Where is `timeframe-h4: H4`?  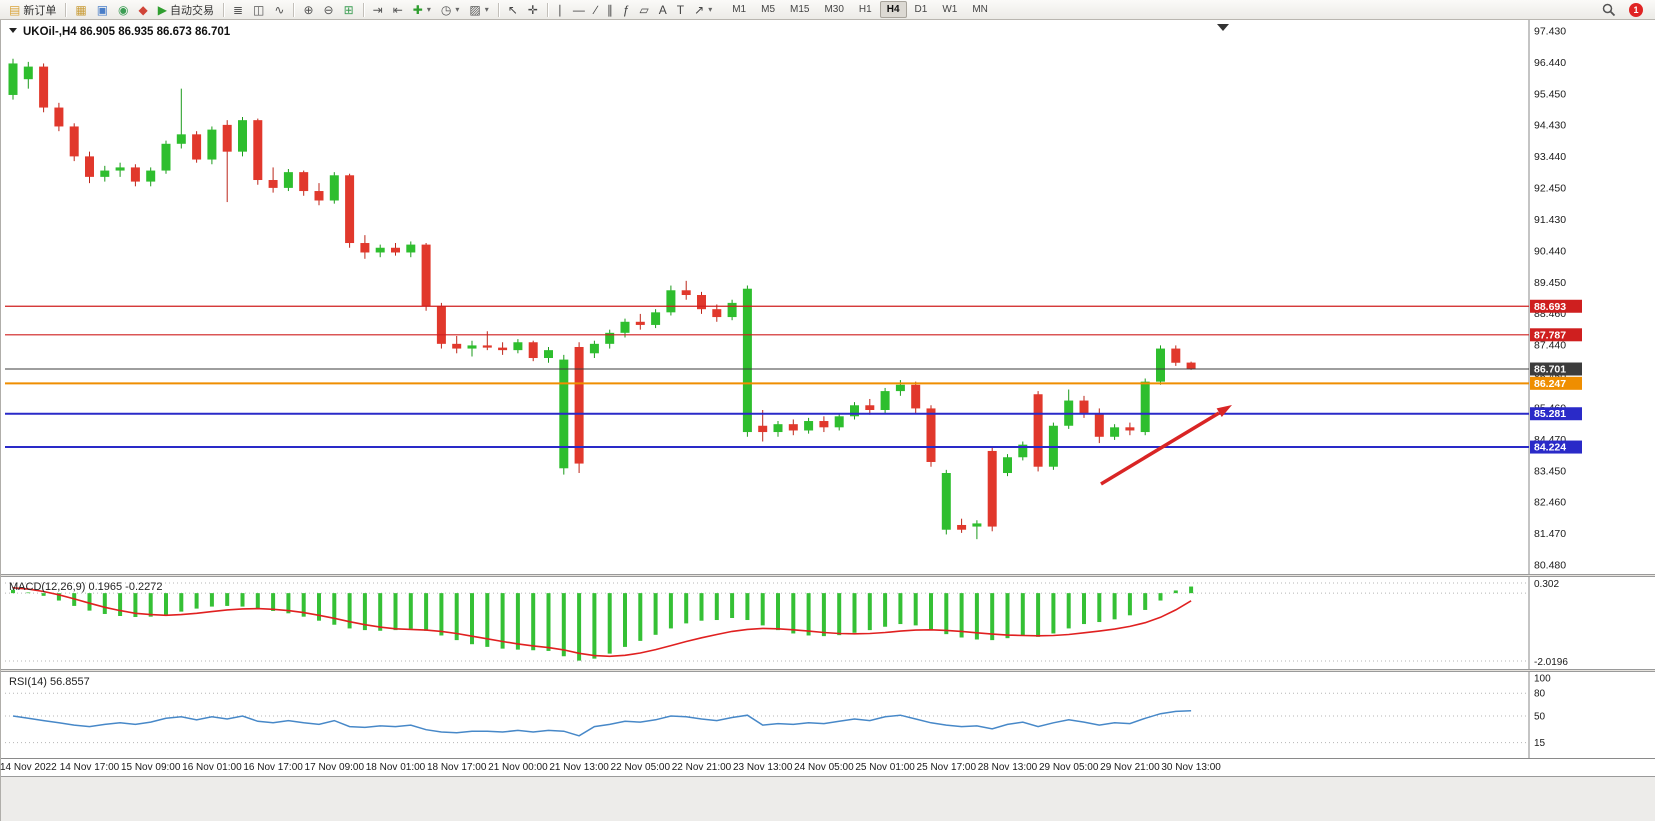 timeframe-h4: H4 is located at coordinates (893, 9).